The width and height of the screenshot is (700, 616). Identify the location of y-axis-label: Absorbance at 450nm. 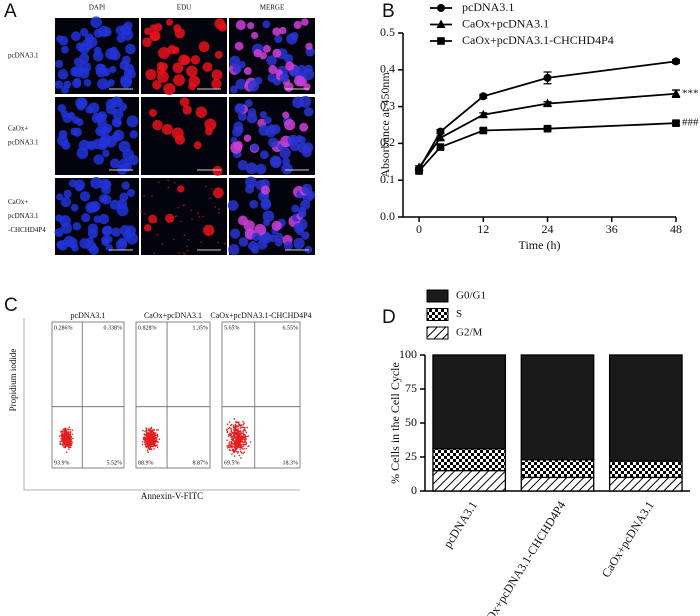
(385, 125).